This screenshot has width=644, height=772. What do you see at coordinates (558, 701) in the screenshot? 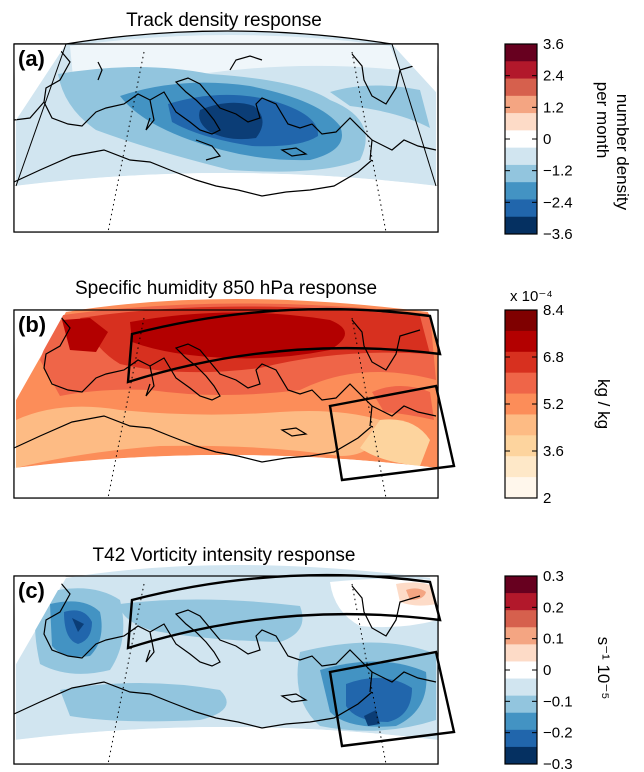
I see `colorbar-tick-label: −0.1` at bounding box center [558, 701].